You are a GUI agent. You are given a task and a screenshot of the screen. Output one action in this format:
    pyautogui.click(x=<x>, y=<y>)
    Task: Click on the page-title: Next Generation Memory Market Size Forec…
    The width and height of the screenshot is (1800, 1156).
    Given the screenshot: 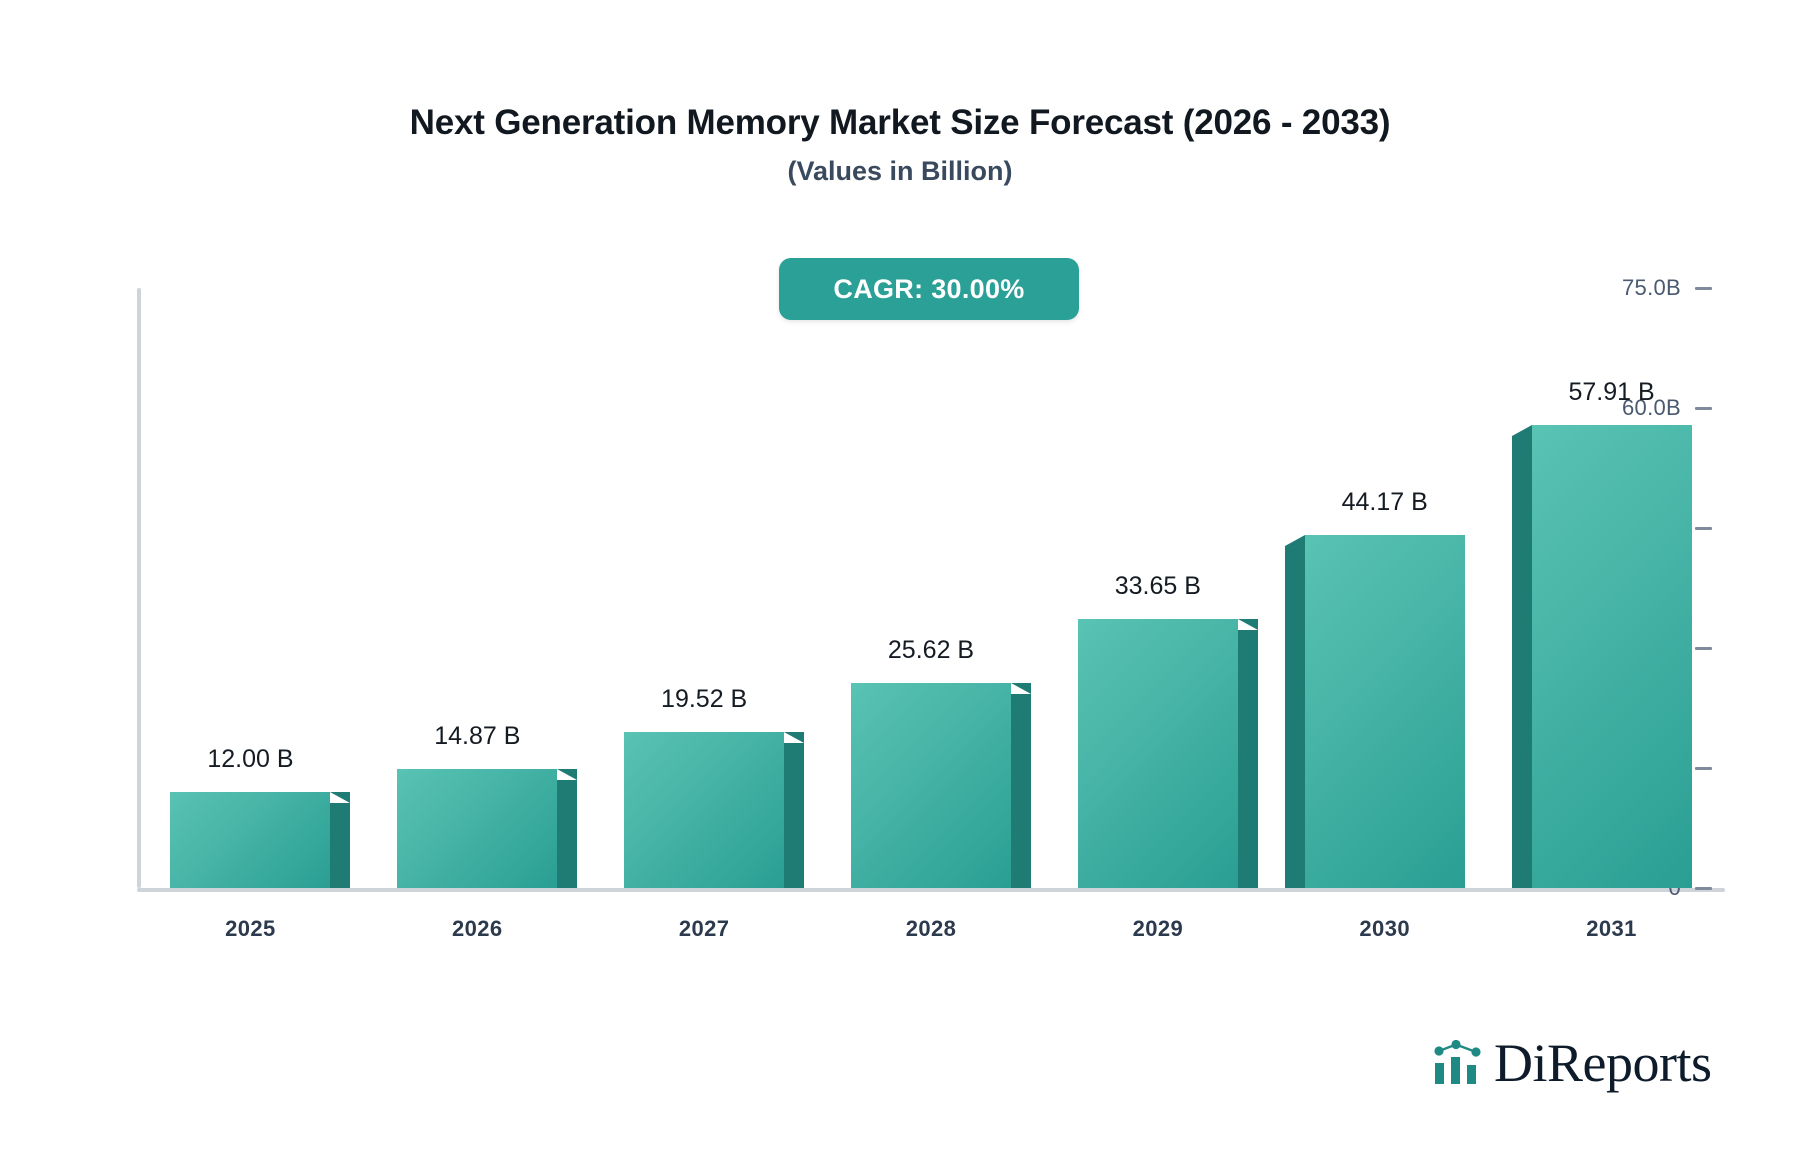 What is the action you would take?
    pyautogui.click(x=900, y=122)
    